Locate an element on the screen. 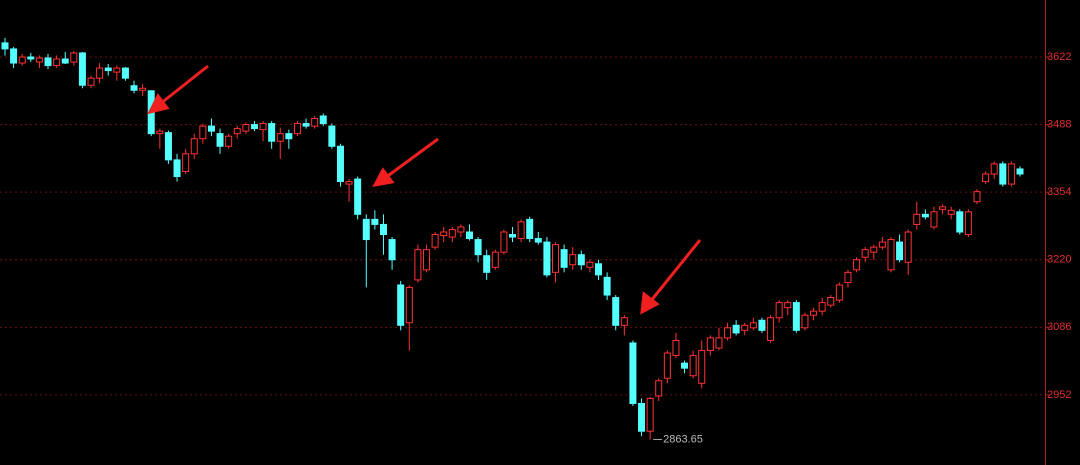 This screenshot has height=465, width=1080. y-tick-label: 2952 is located at coordinates (1059, 395).